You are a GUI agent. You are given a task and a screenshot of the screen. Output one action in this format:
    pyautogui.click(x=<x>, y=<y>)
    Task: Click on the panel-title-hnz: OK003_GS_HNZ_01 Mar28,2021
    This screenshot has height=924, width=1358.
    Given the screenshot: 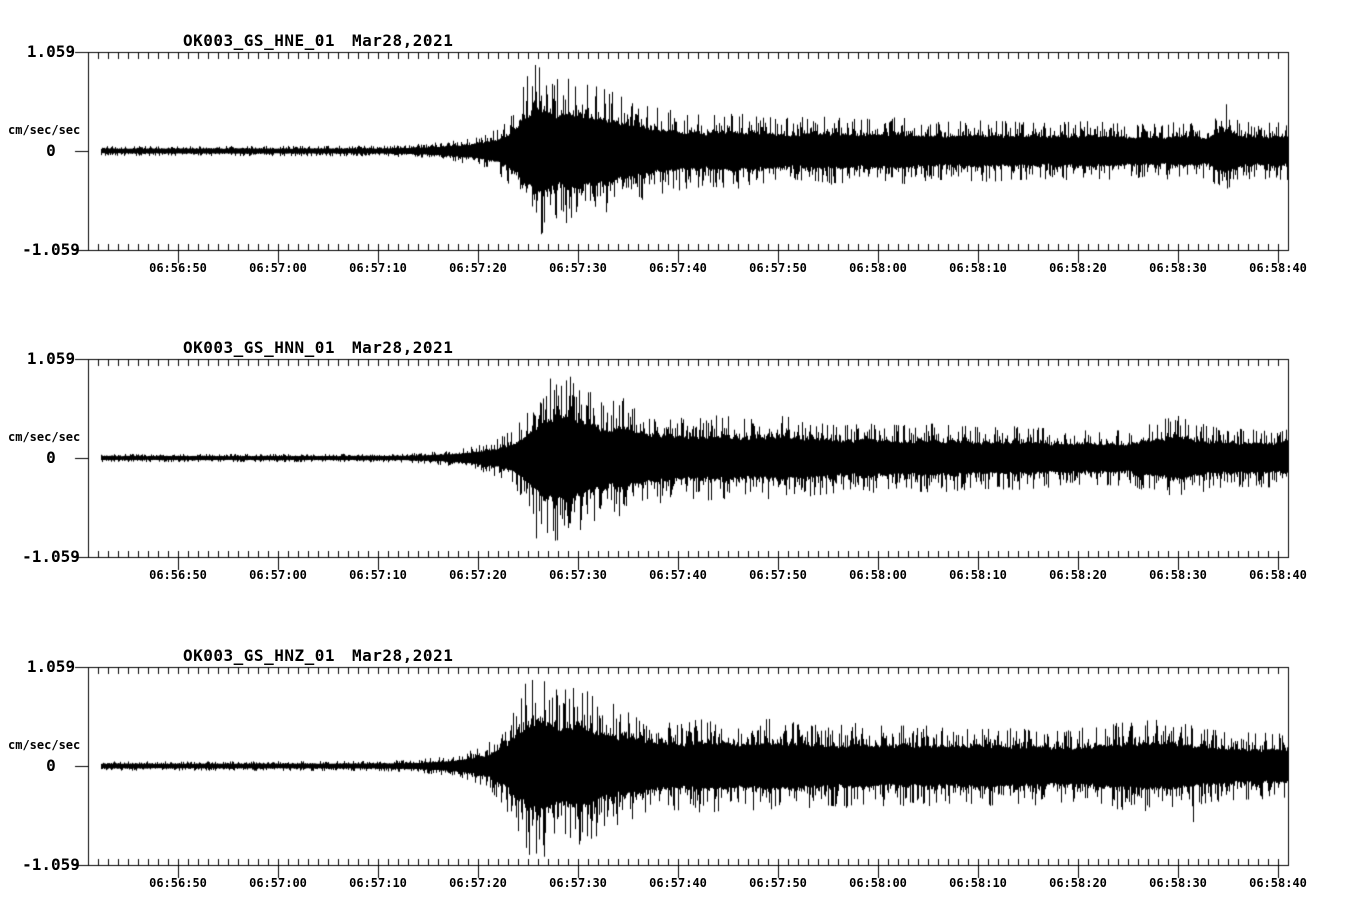 What is the action you would take?
    pyautogui.click(x=318, y=655)
    